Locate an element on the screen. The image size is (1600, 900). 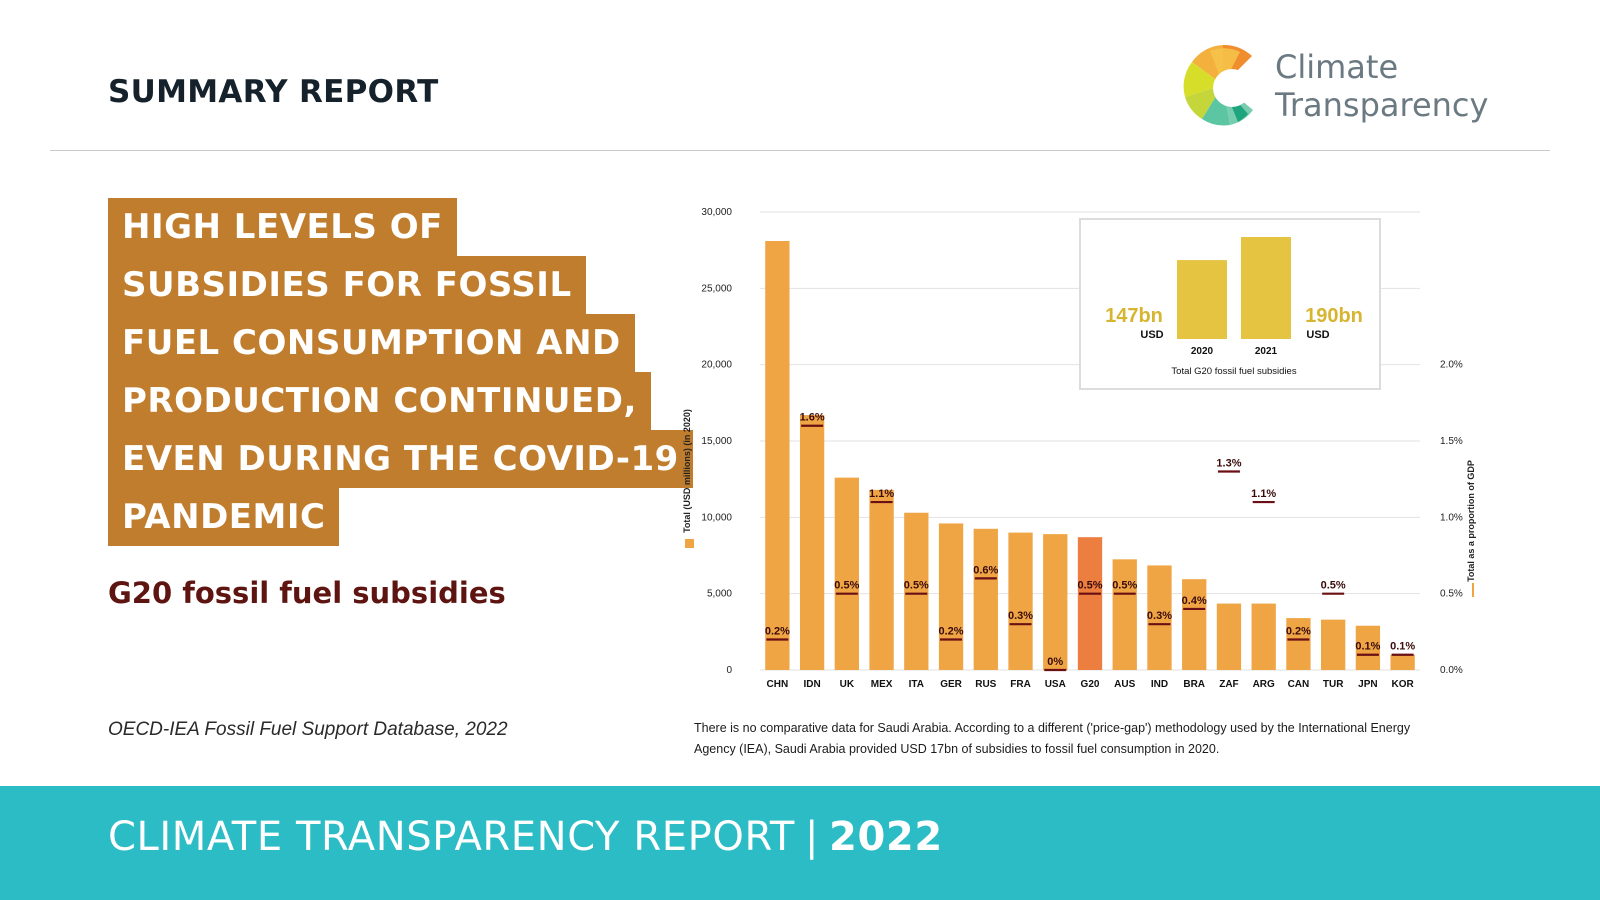
climate-transparency-logo: Climate Transparency is located at coordinates (1340, 85).